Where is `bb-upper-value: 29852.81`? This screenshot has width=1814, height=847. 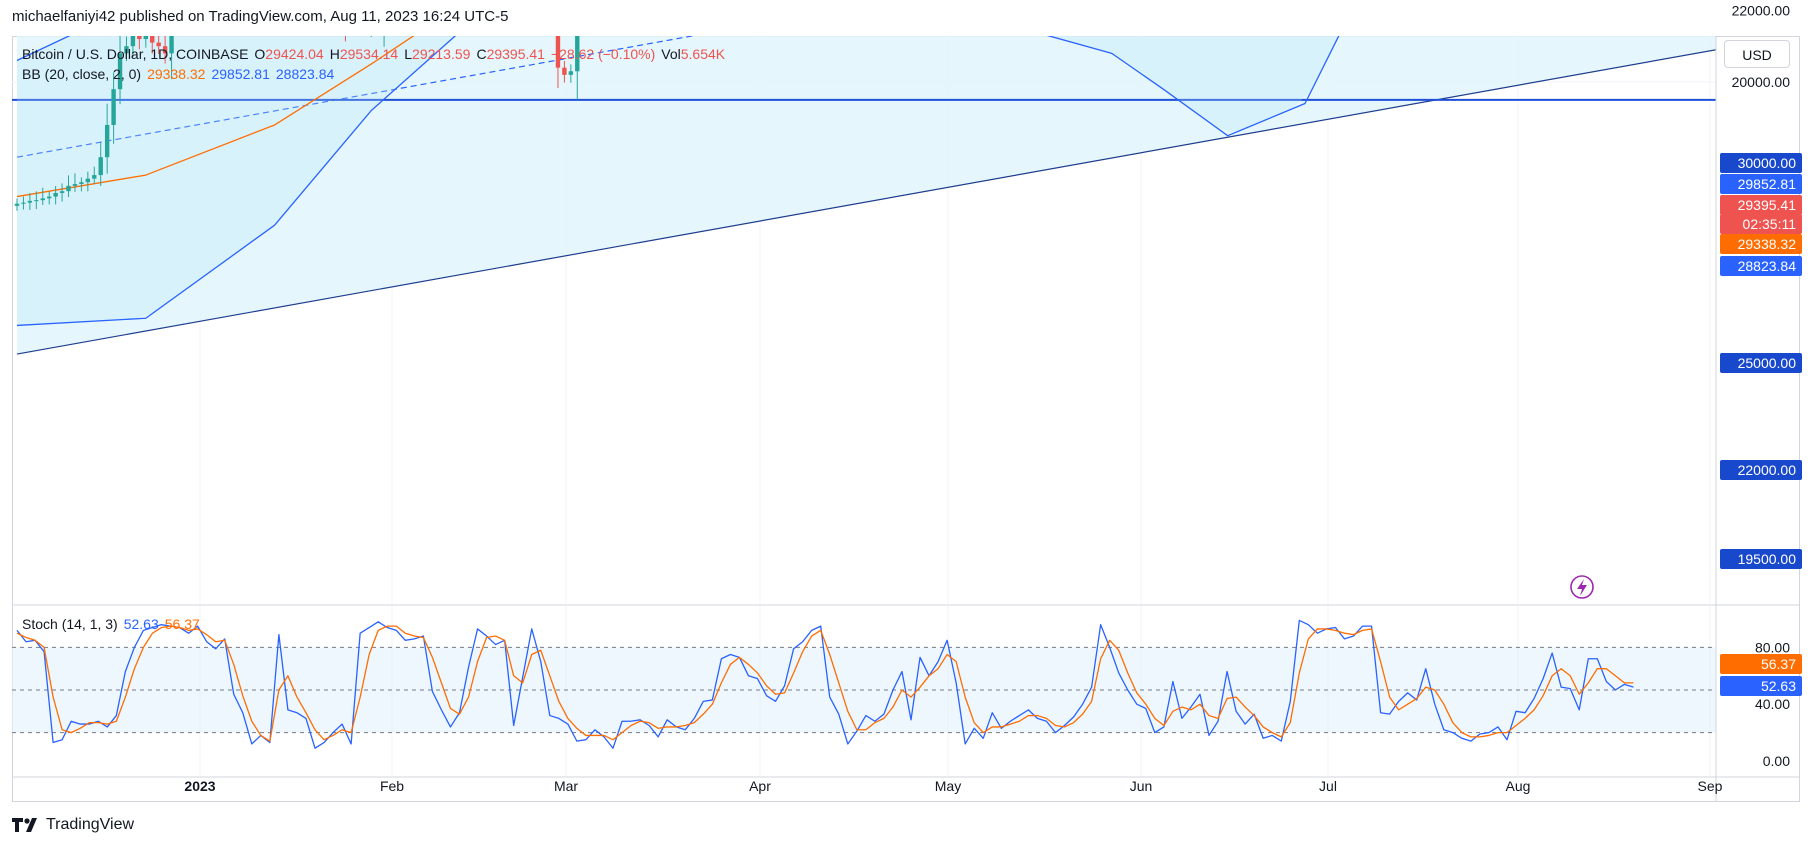
bb-upper-value: 29852.81 is located at coordinates (240, 74).